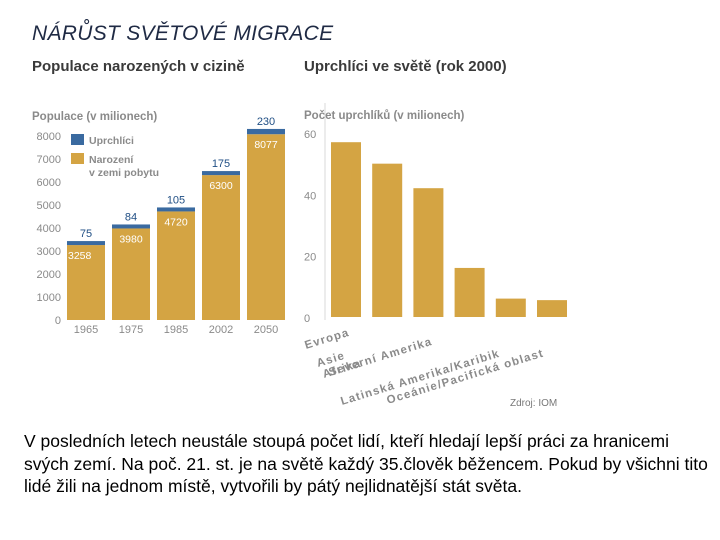 This screenshot has width=720, height=540. Describe the element at coordinates (405, 66) in the screenshot. I see `right-chart-heading: Uprchlíci ve světě (rok 2000)` at that location.